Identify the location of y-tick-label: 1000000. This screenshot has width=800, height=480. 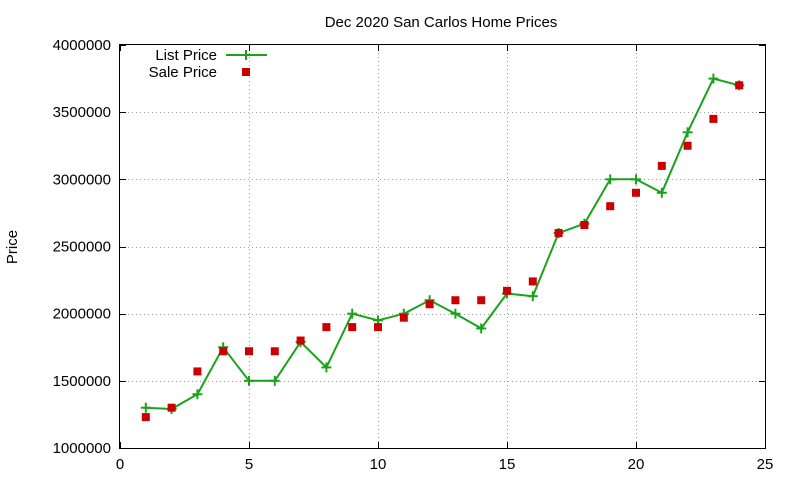
(82, 448).